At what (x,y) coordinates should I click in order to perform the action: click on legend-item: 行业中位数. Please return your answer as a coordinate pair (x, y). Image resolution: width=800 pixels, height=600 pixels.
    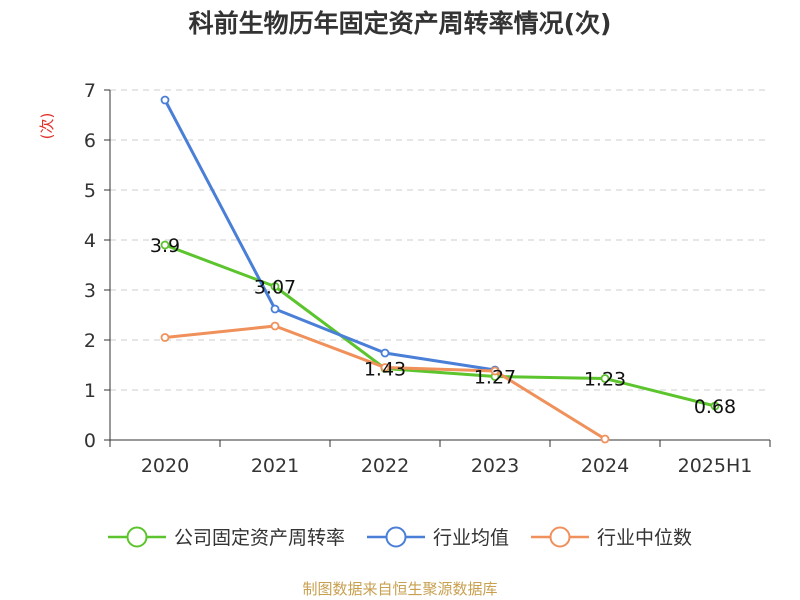
    Looking at the image, I should click on (611, 537).